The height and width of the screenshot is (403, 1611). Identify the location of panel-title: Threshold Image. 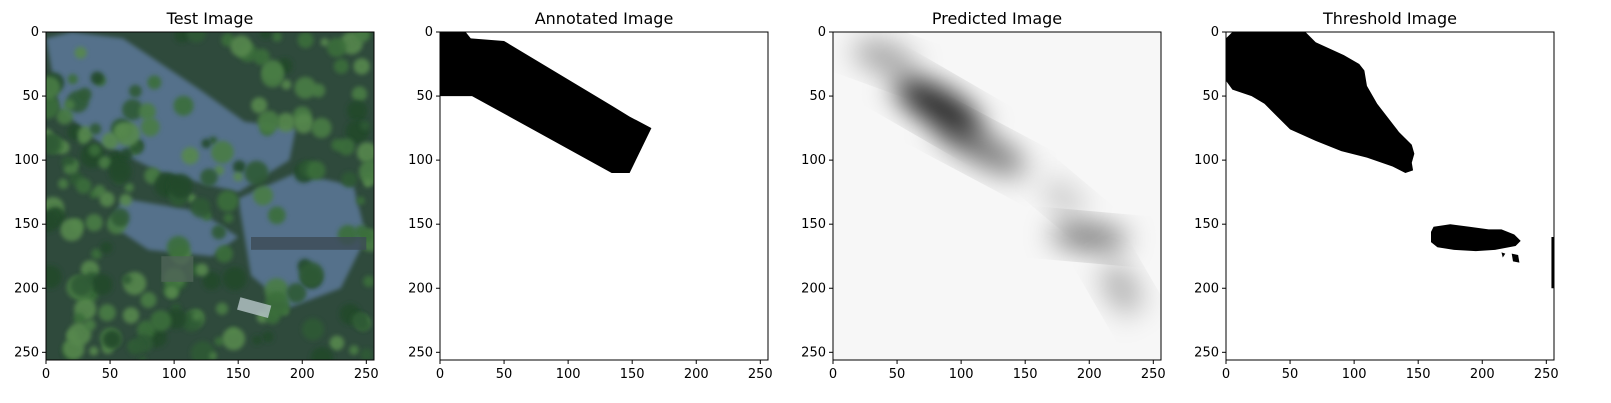
(1389, 18).